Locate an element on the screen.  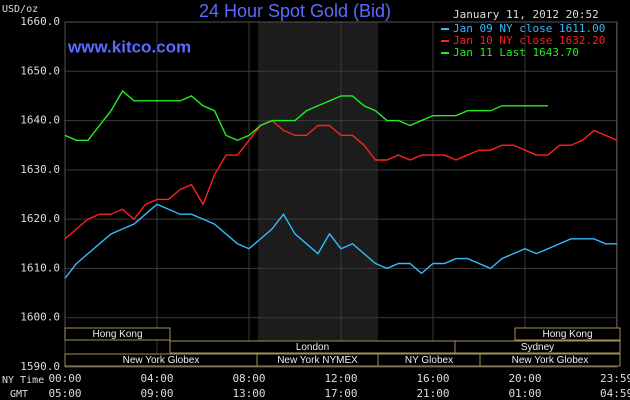
x-tick-label-gmt: 01:00 is located at coordinates (524, 393).